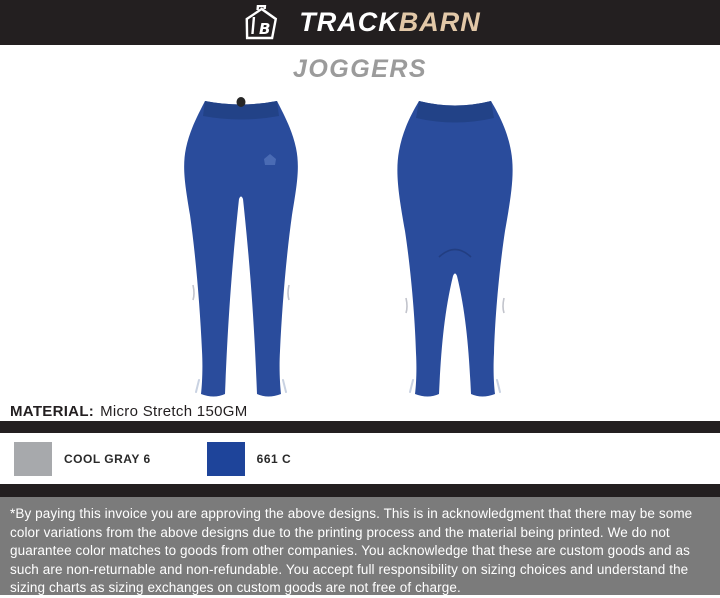 Image resolution: width=720 pixels, height=598 pixels. Describe the element at coordinates (197, 386) in the screenshot. I see `front-ankle-zipper-left` at that location.